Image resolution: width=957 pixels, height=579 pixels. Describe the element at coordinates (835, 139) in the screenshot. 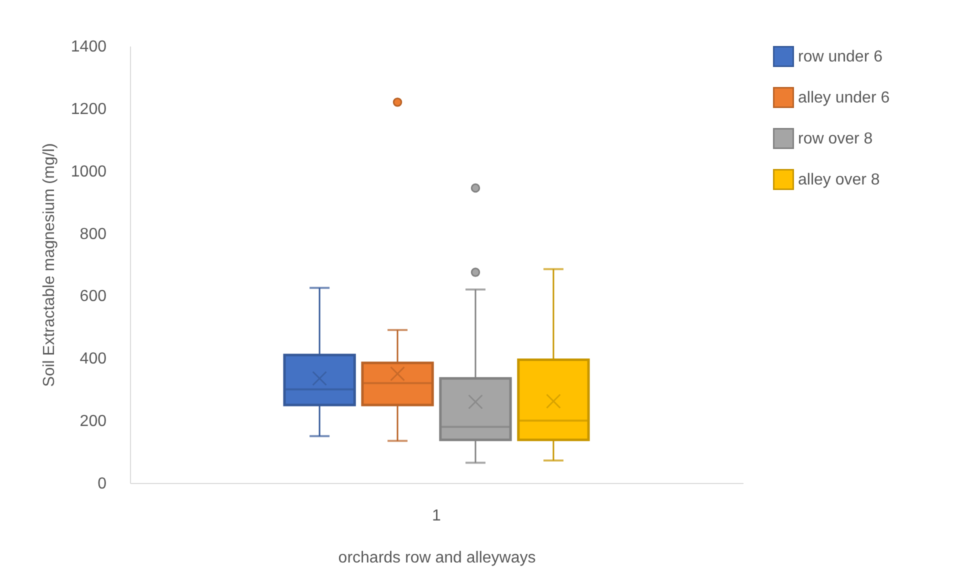

I see `legend-label: row over 8` at that location.